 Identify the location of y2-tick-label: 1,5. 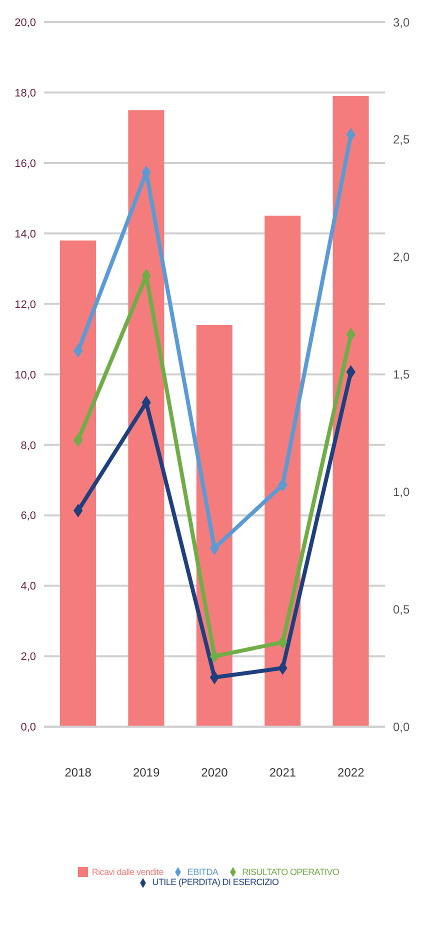
(401, 375).